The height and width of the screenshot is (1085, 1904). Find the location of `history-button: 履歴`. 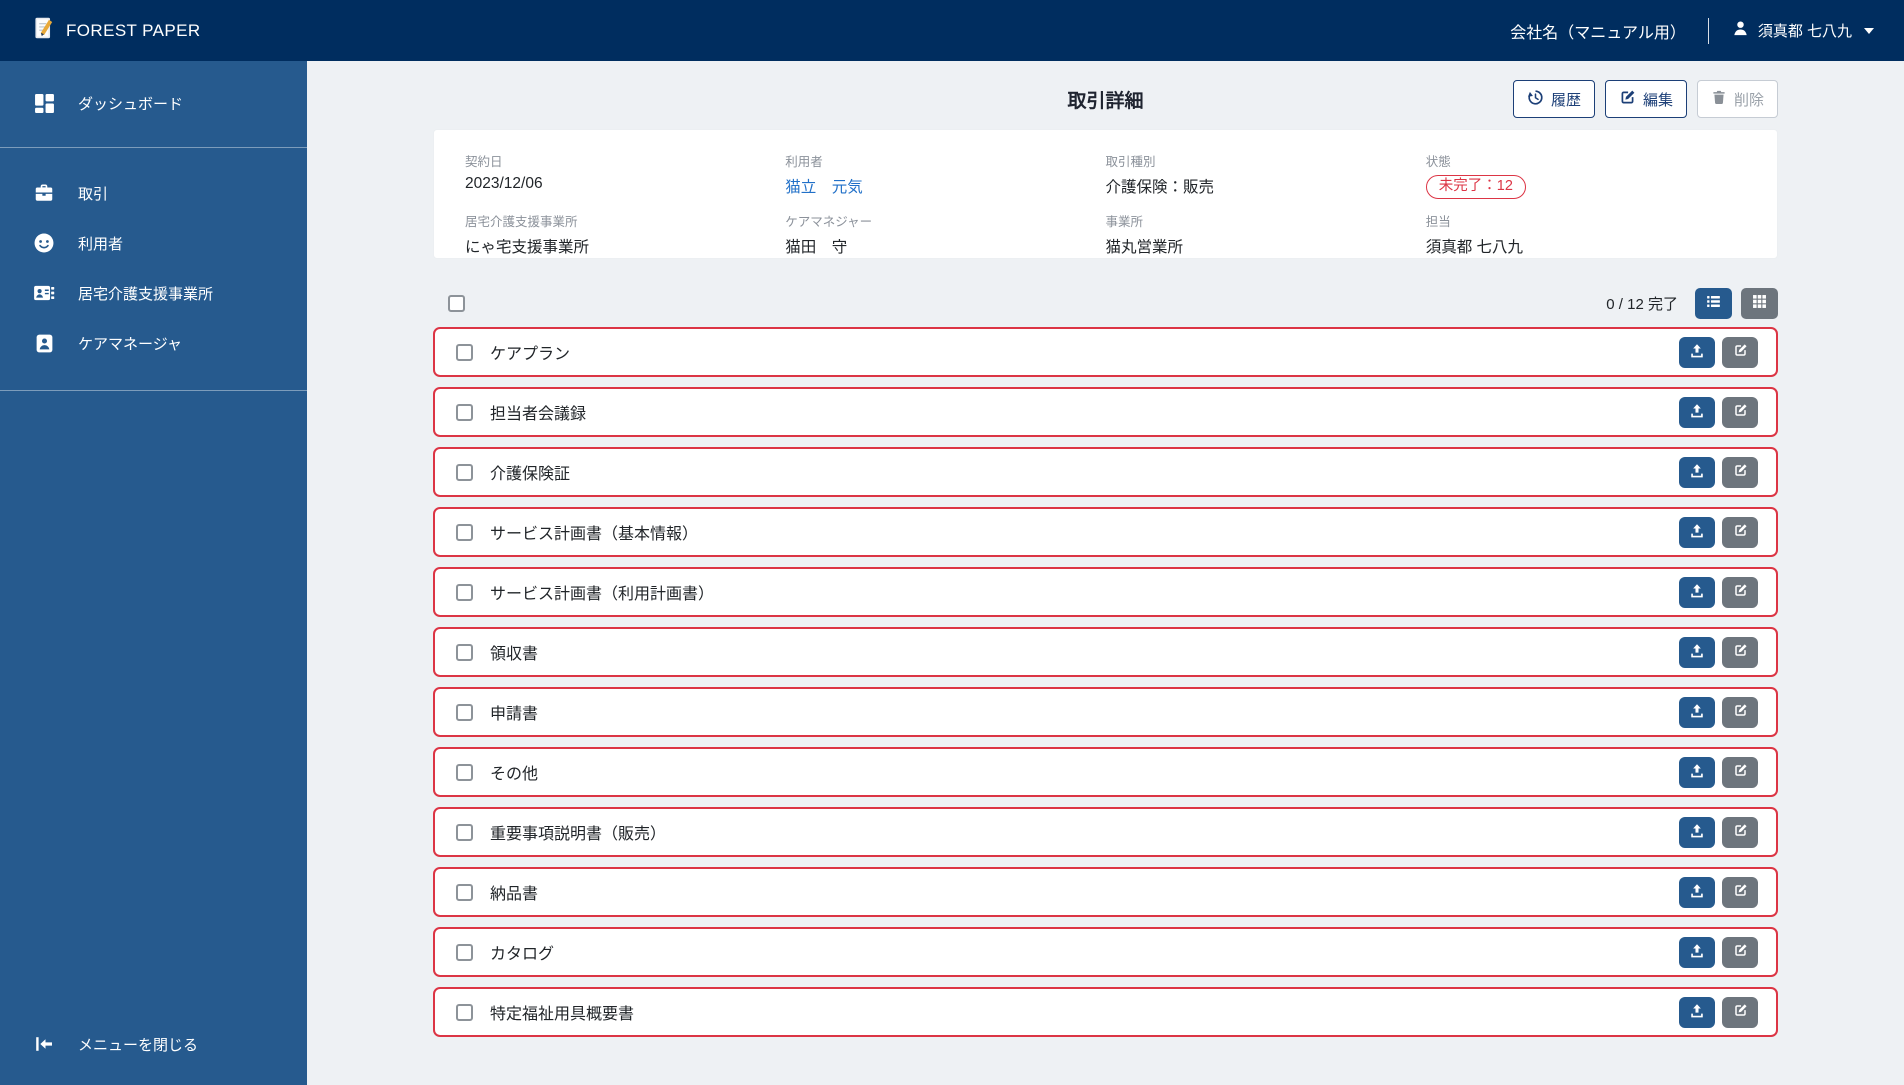

history-button: 履歴 is located at coordinates (1553, 99).